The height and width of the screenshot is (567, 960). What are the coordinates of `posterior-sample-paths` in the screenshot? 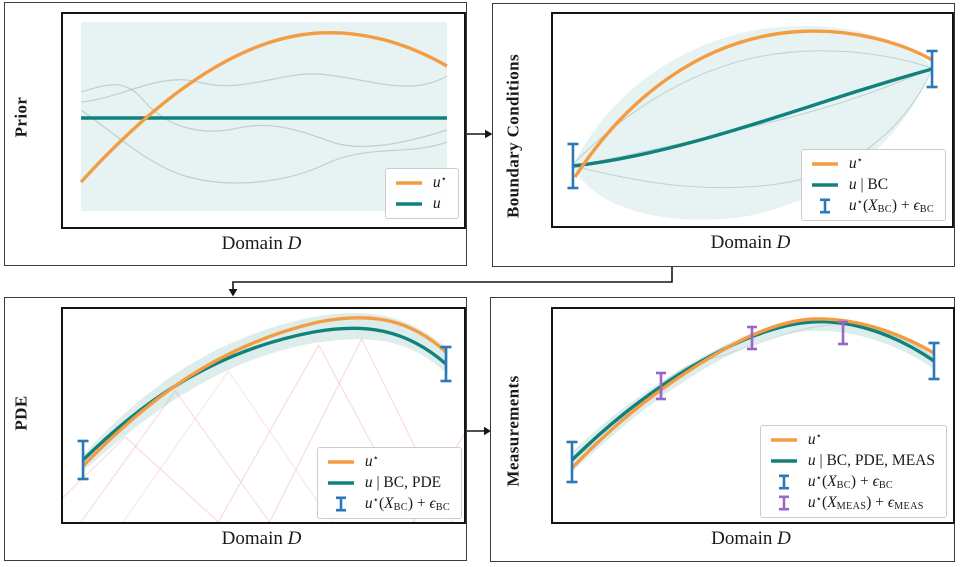 It's located at (752, 119).